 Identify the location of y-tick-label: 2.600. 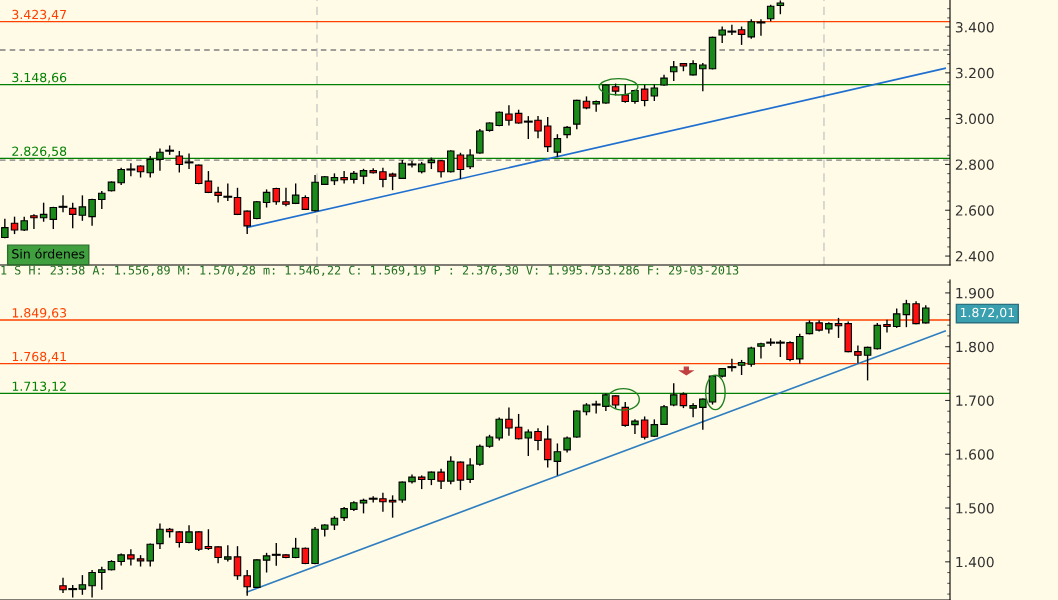
(974, 210).